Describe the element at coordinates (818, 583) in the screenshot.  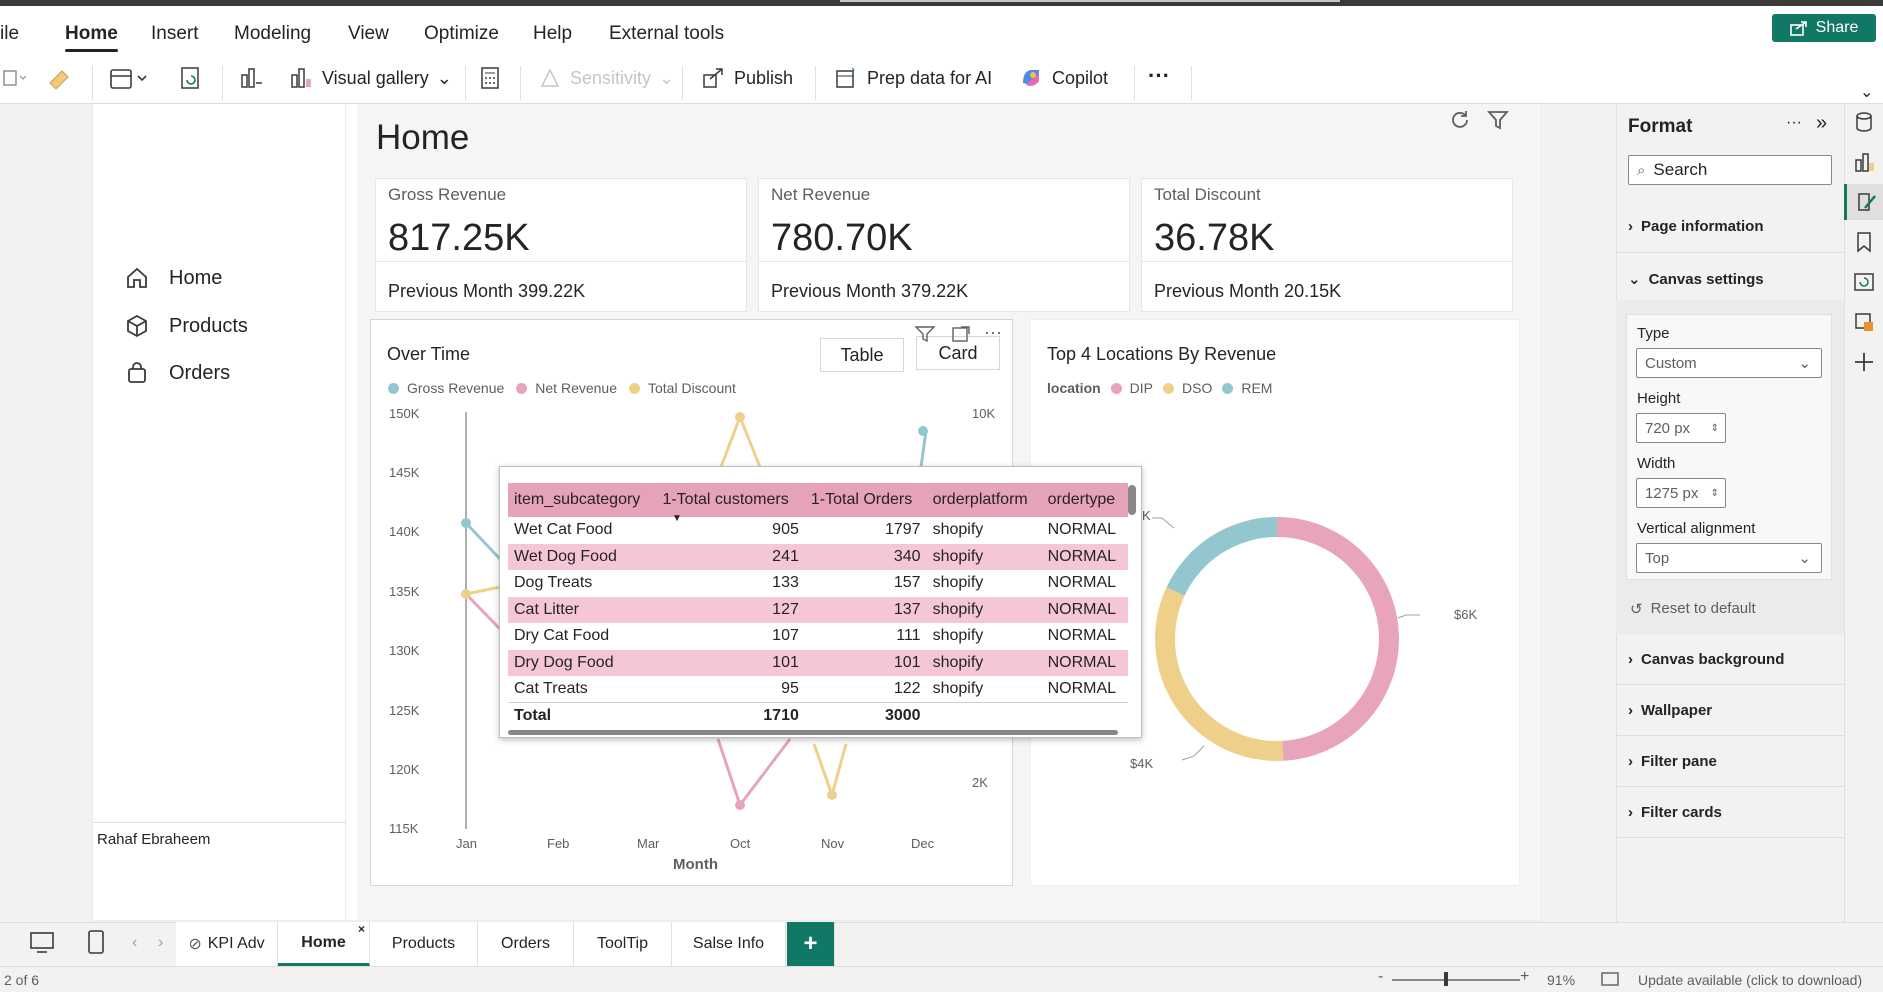
I see `table-row: Dog Treats 133 157 shopify NORMAL` at that location.